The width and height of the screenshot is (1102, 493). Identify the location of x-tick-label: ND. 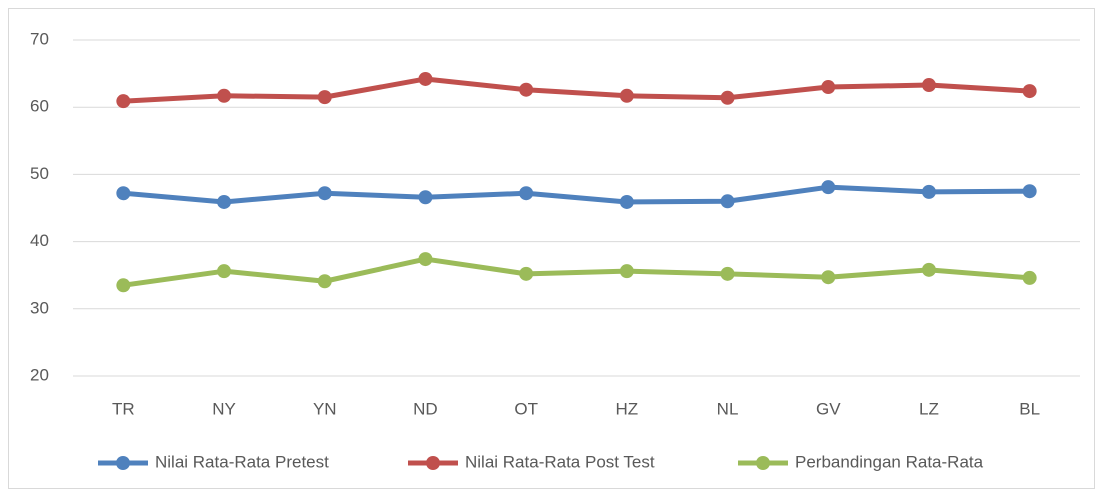
(425, 408).